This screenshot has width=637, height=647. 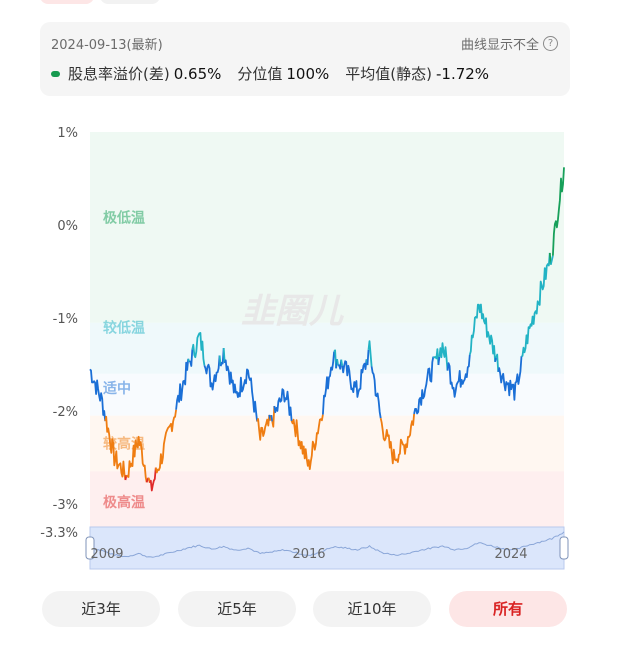 I want to click on metric-label-premium: 股息率溢价(差), so click(x=119, y=74).